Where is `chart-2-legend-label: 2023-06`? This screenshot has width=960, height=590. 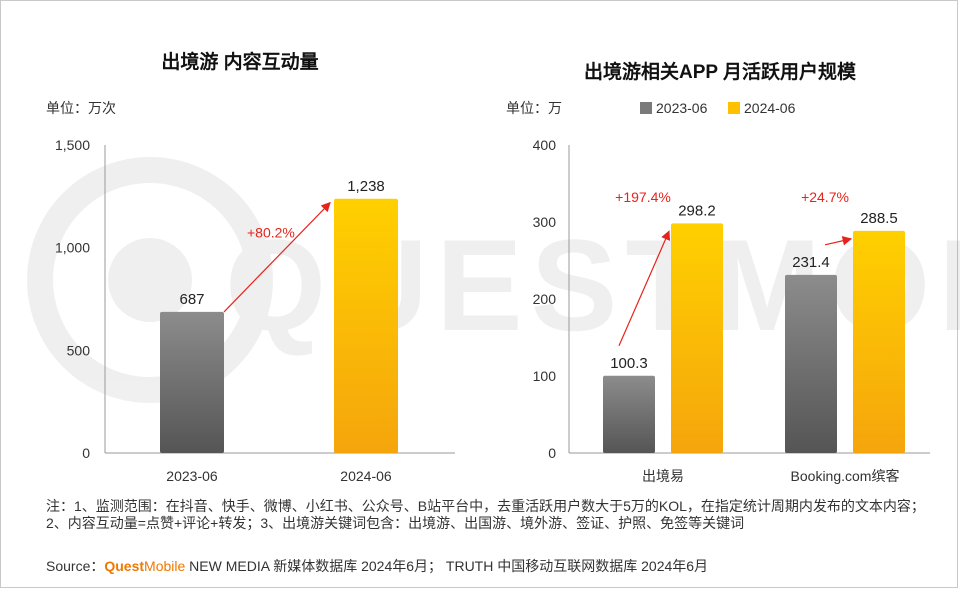 chart-2-legend-label: 2023-06 is located at coordinates (682, 108).